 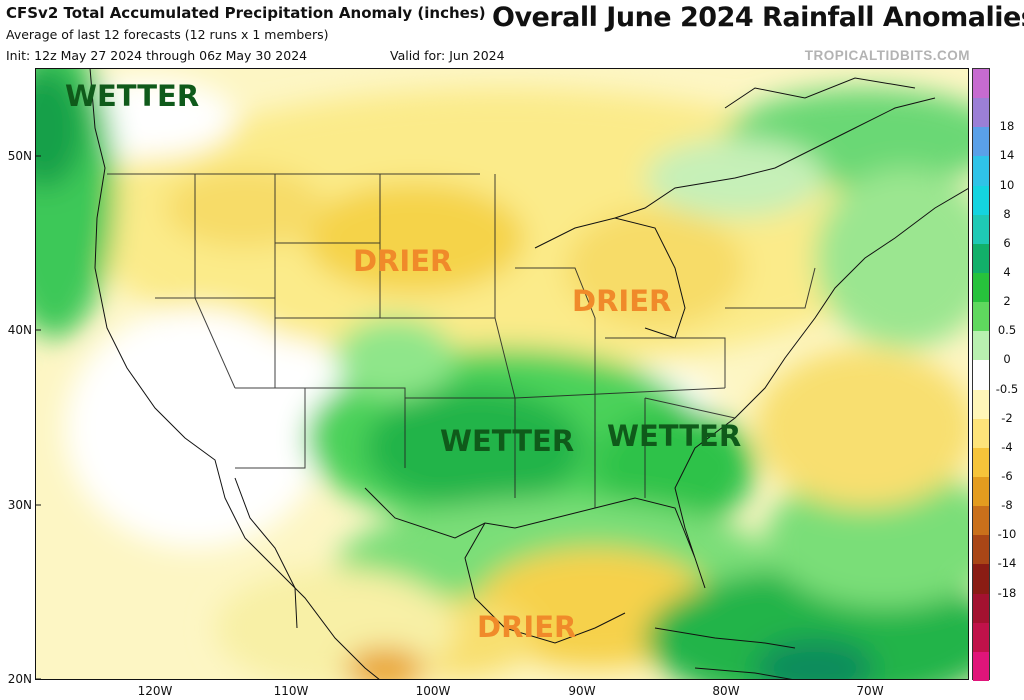 What do you see at coordinates (1007, 592) in the screenshot?
I see `colorbar-label: -18` at bounding box center [1007, 592].